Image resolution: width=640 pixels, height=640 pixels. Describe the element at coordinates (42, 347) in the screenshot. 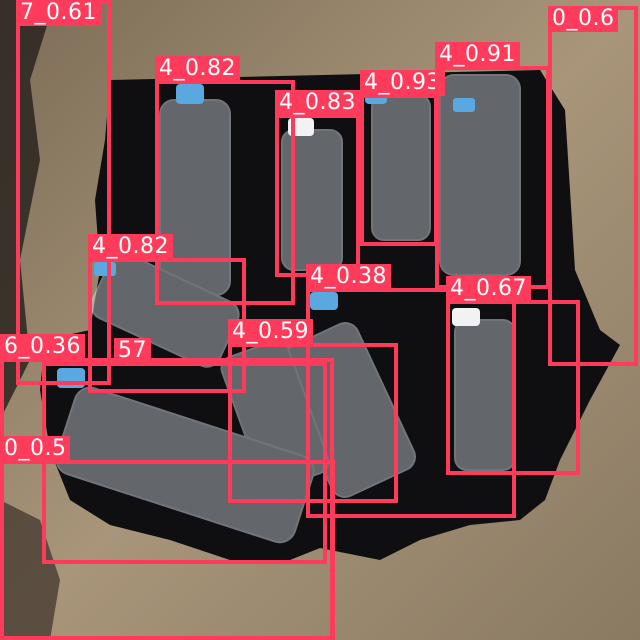

I see `detection-label: 6_0.36` at that location.